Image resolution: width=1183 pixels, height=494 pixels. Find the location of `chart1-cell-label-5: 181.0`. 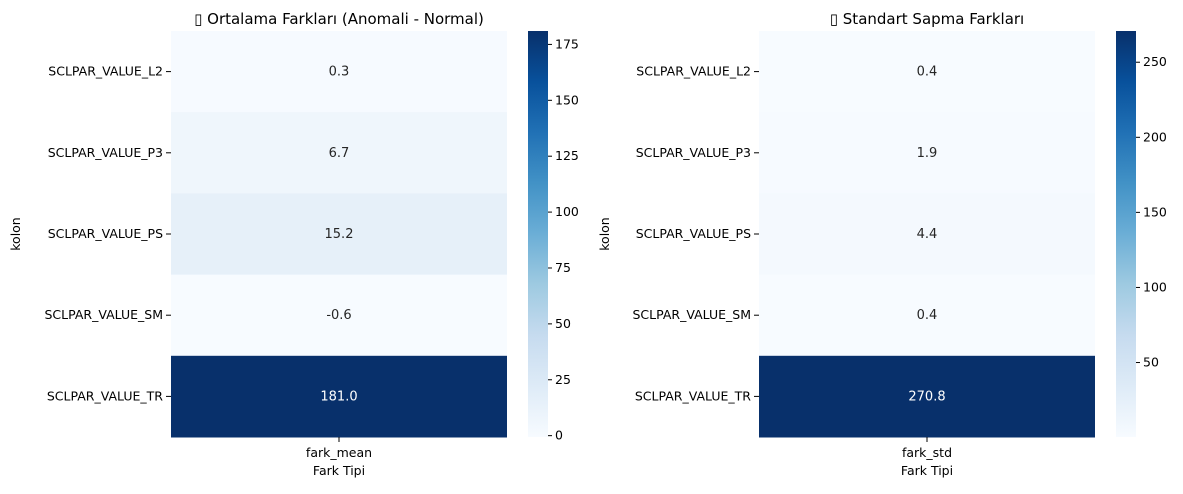

chart1-cell-label-5: 181.0 is located at coordinates (338, 396).